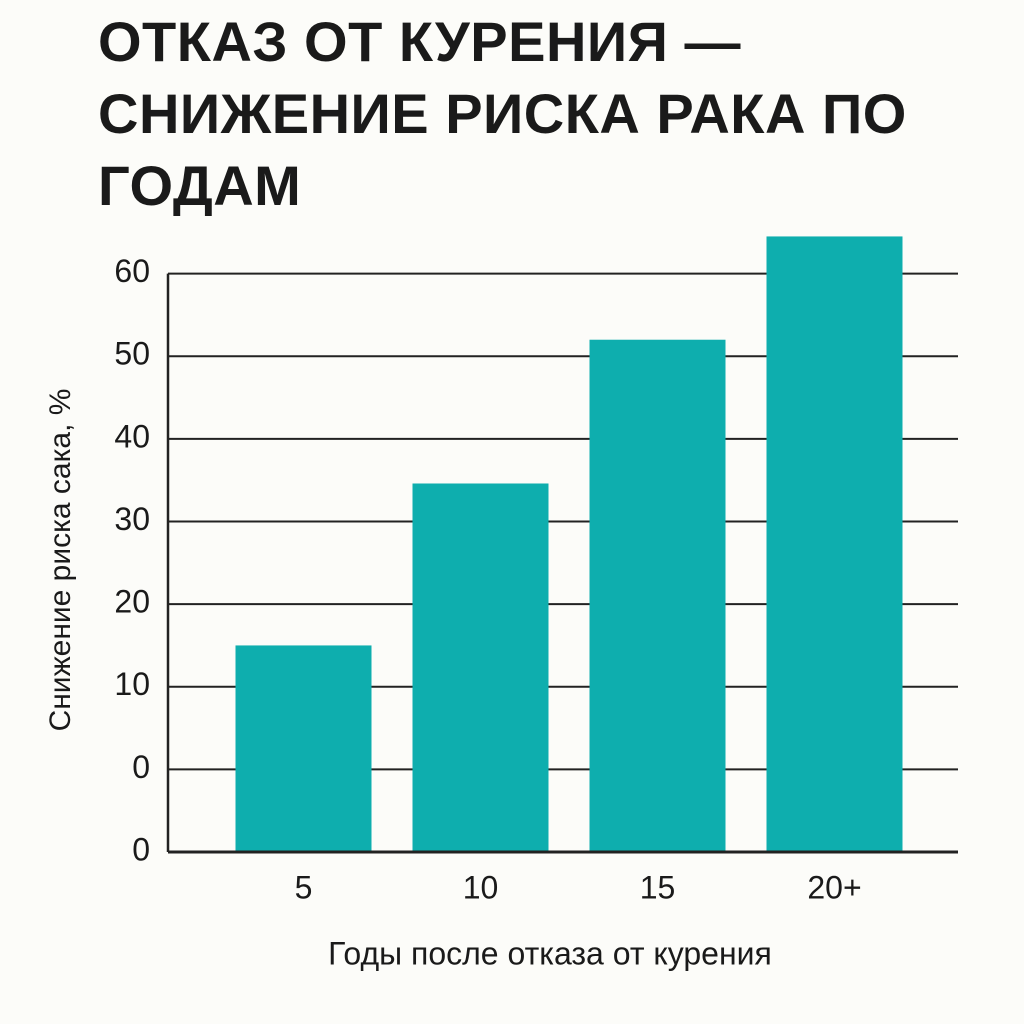 The image size is (1024, 1024). What do you see at coordinates (132, 436) in the screenshot?
I see `y-tick-label: 40` at bounding box center [132, 436].